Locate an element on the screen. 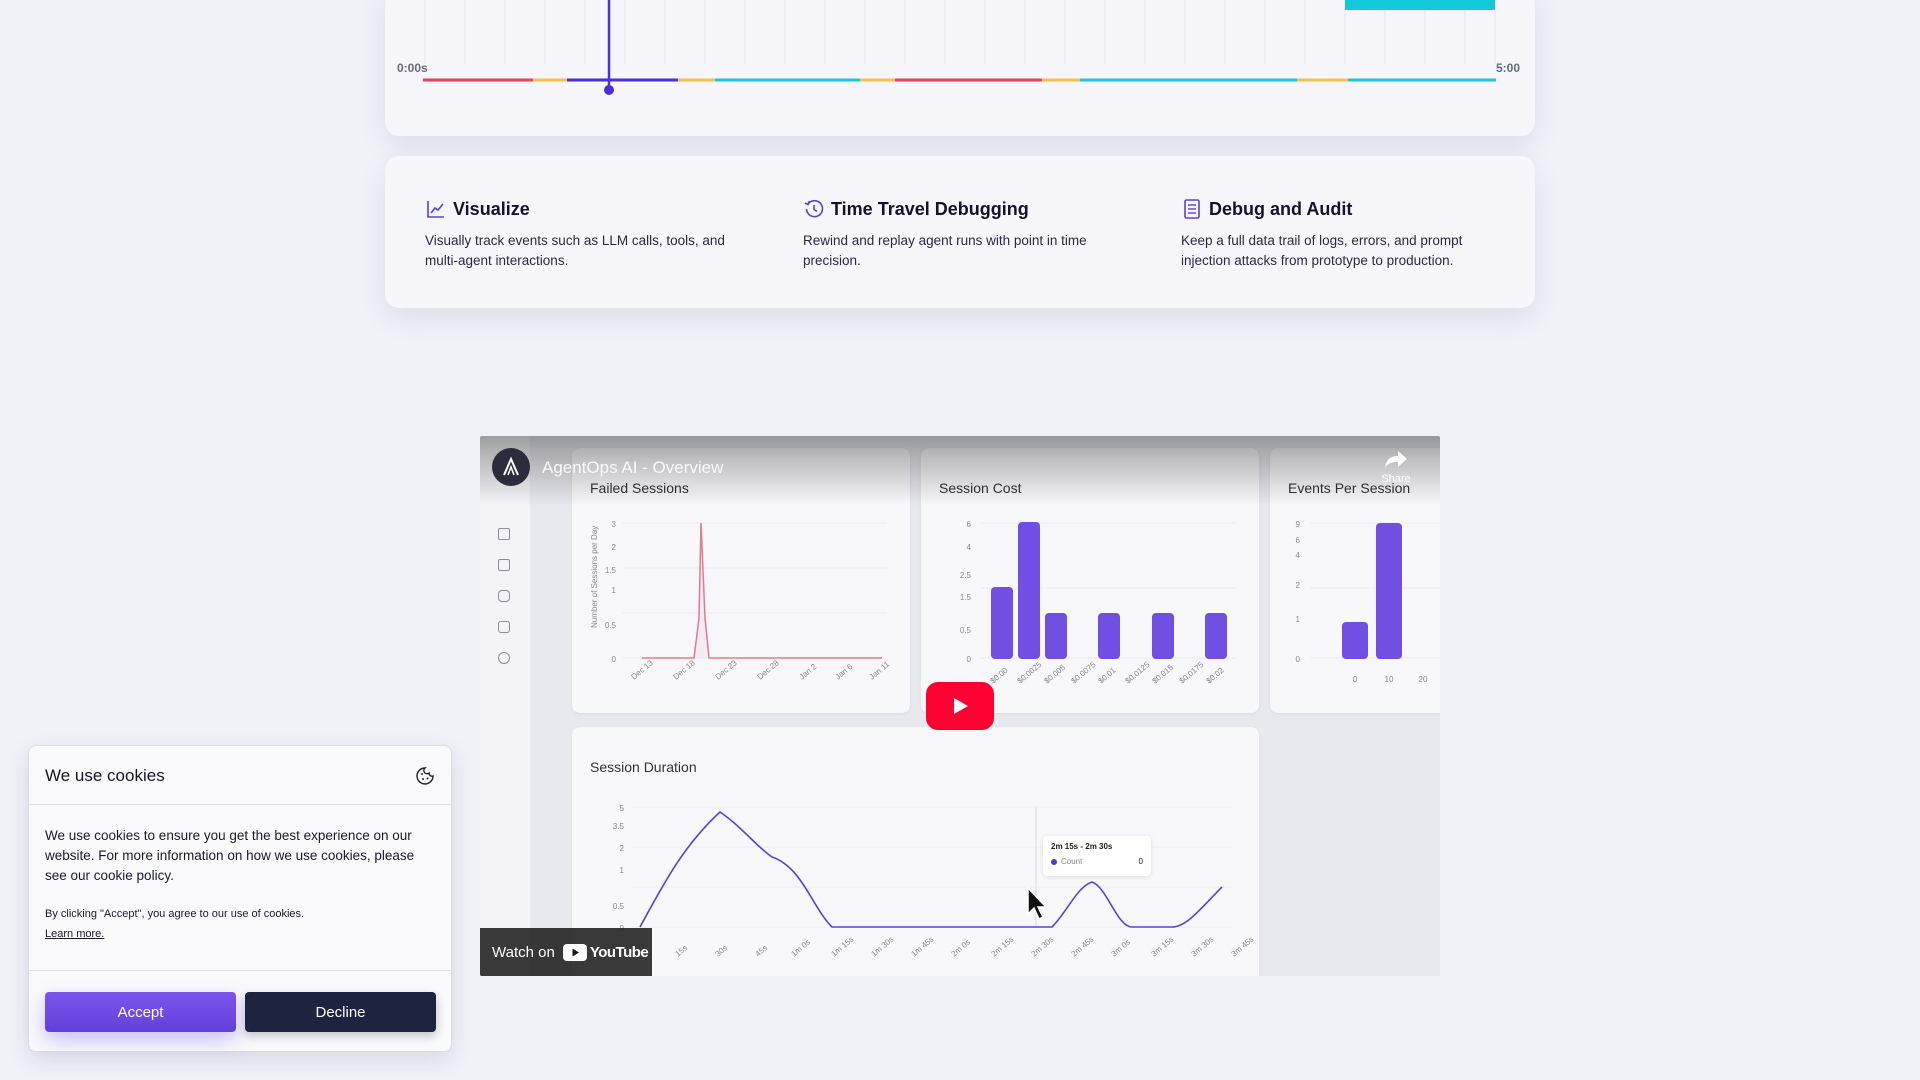 The image size is (1920, 1080). youtube-icon is located at coordinates (574, 952).